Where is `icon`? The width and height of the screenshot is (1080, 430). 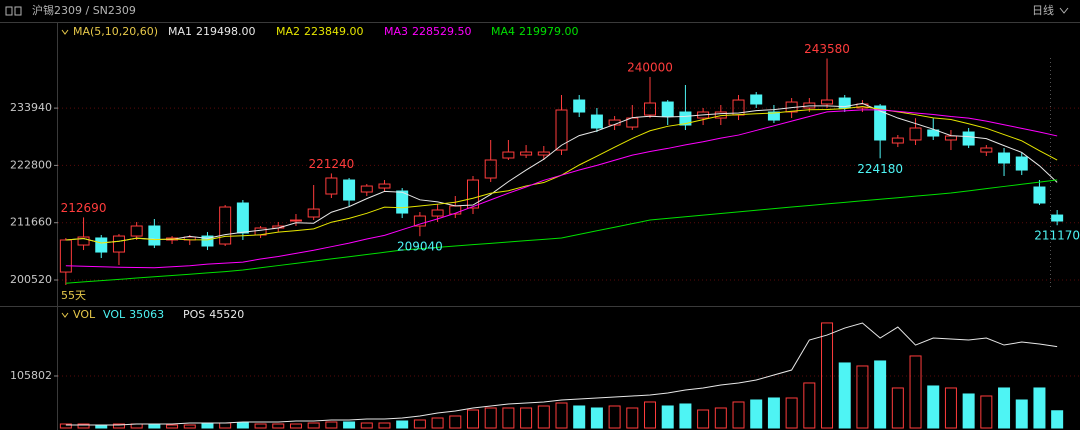
icon is located at coordinates (18, 11).